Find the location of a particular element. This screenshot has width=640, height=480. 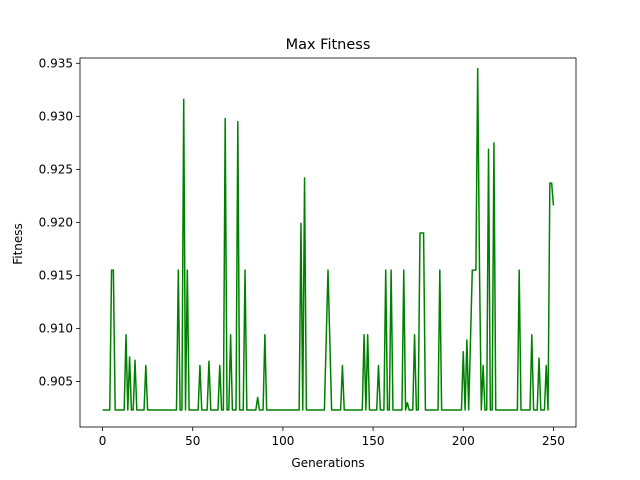

x-tick-label: 0 is located at coordinates (103, 441).